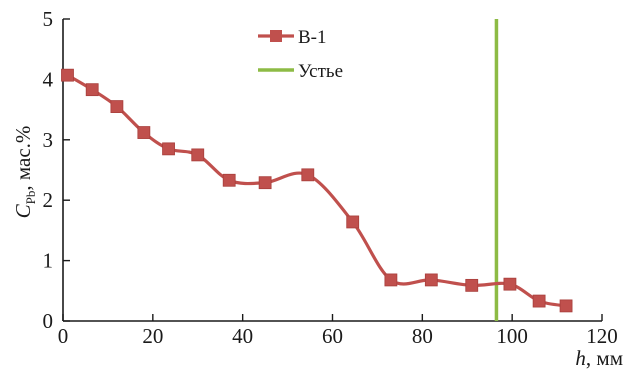 The image size is (627, 377). I want to click on x-tick-label: 100, so click(512, 336).